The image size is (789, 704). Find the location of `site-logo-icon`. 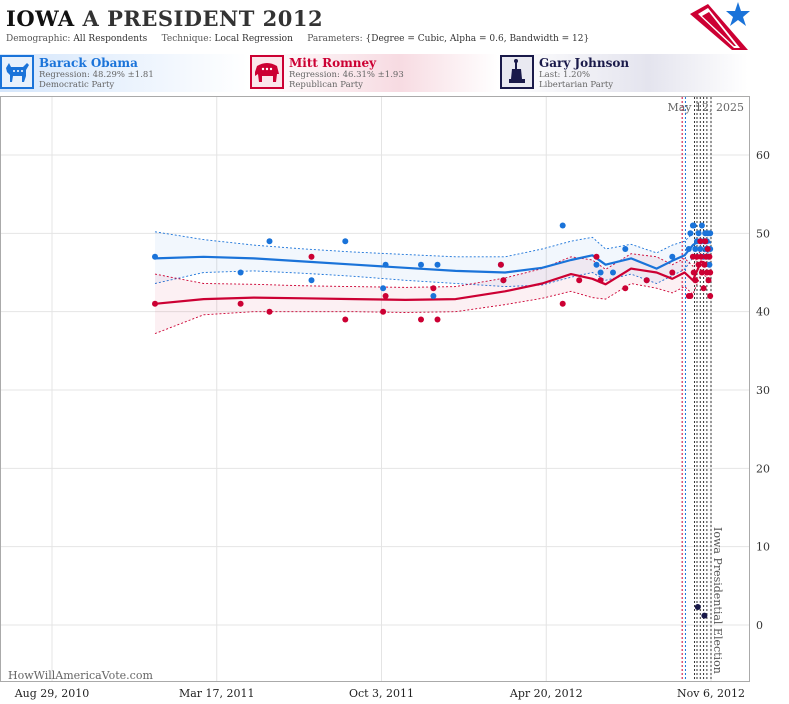

site-logo-icon is located at coordinates (721, 26).